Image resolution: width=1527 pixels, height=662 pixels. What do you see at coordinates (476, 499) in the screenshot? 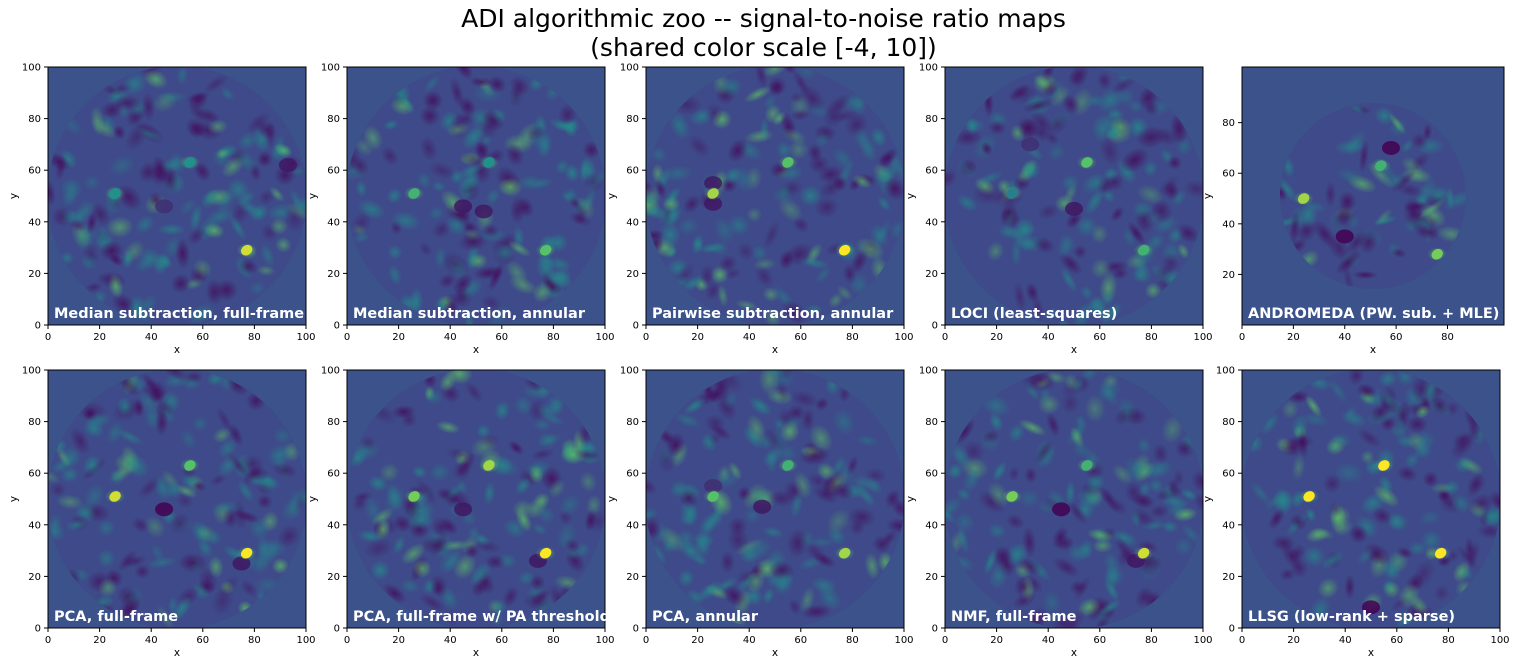
I see `axes-frame` at bounding box center [476, 499].